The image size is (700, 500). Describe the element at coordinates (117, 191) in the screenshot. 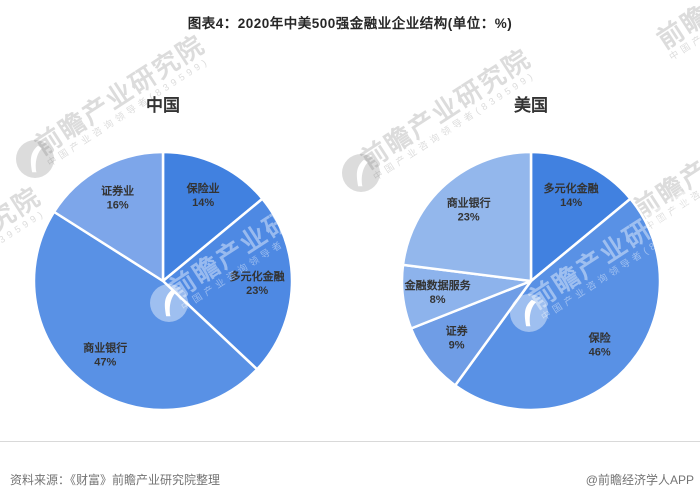

I see `pie-slice-label: 证券业` at that location.